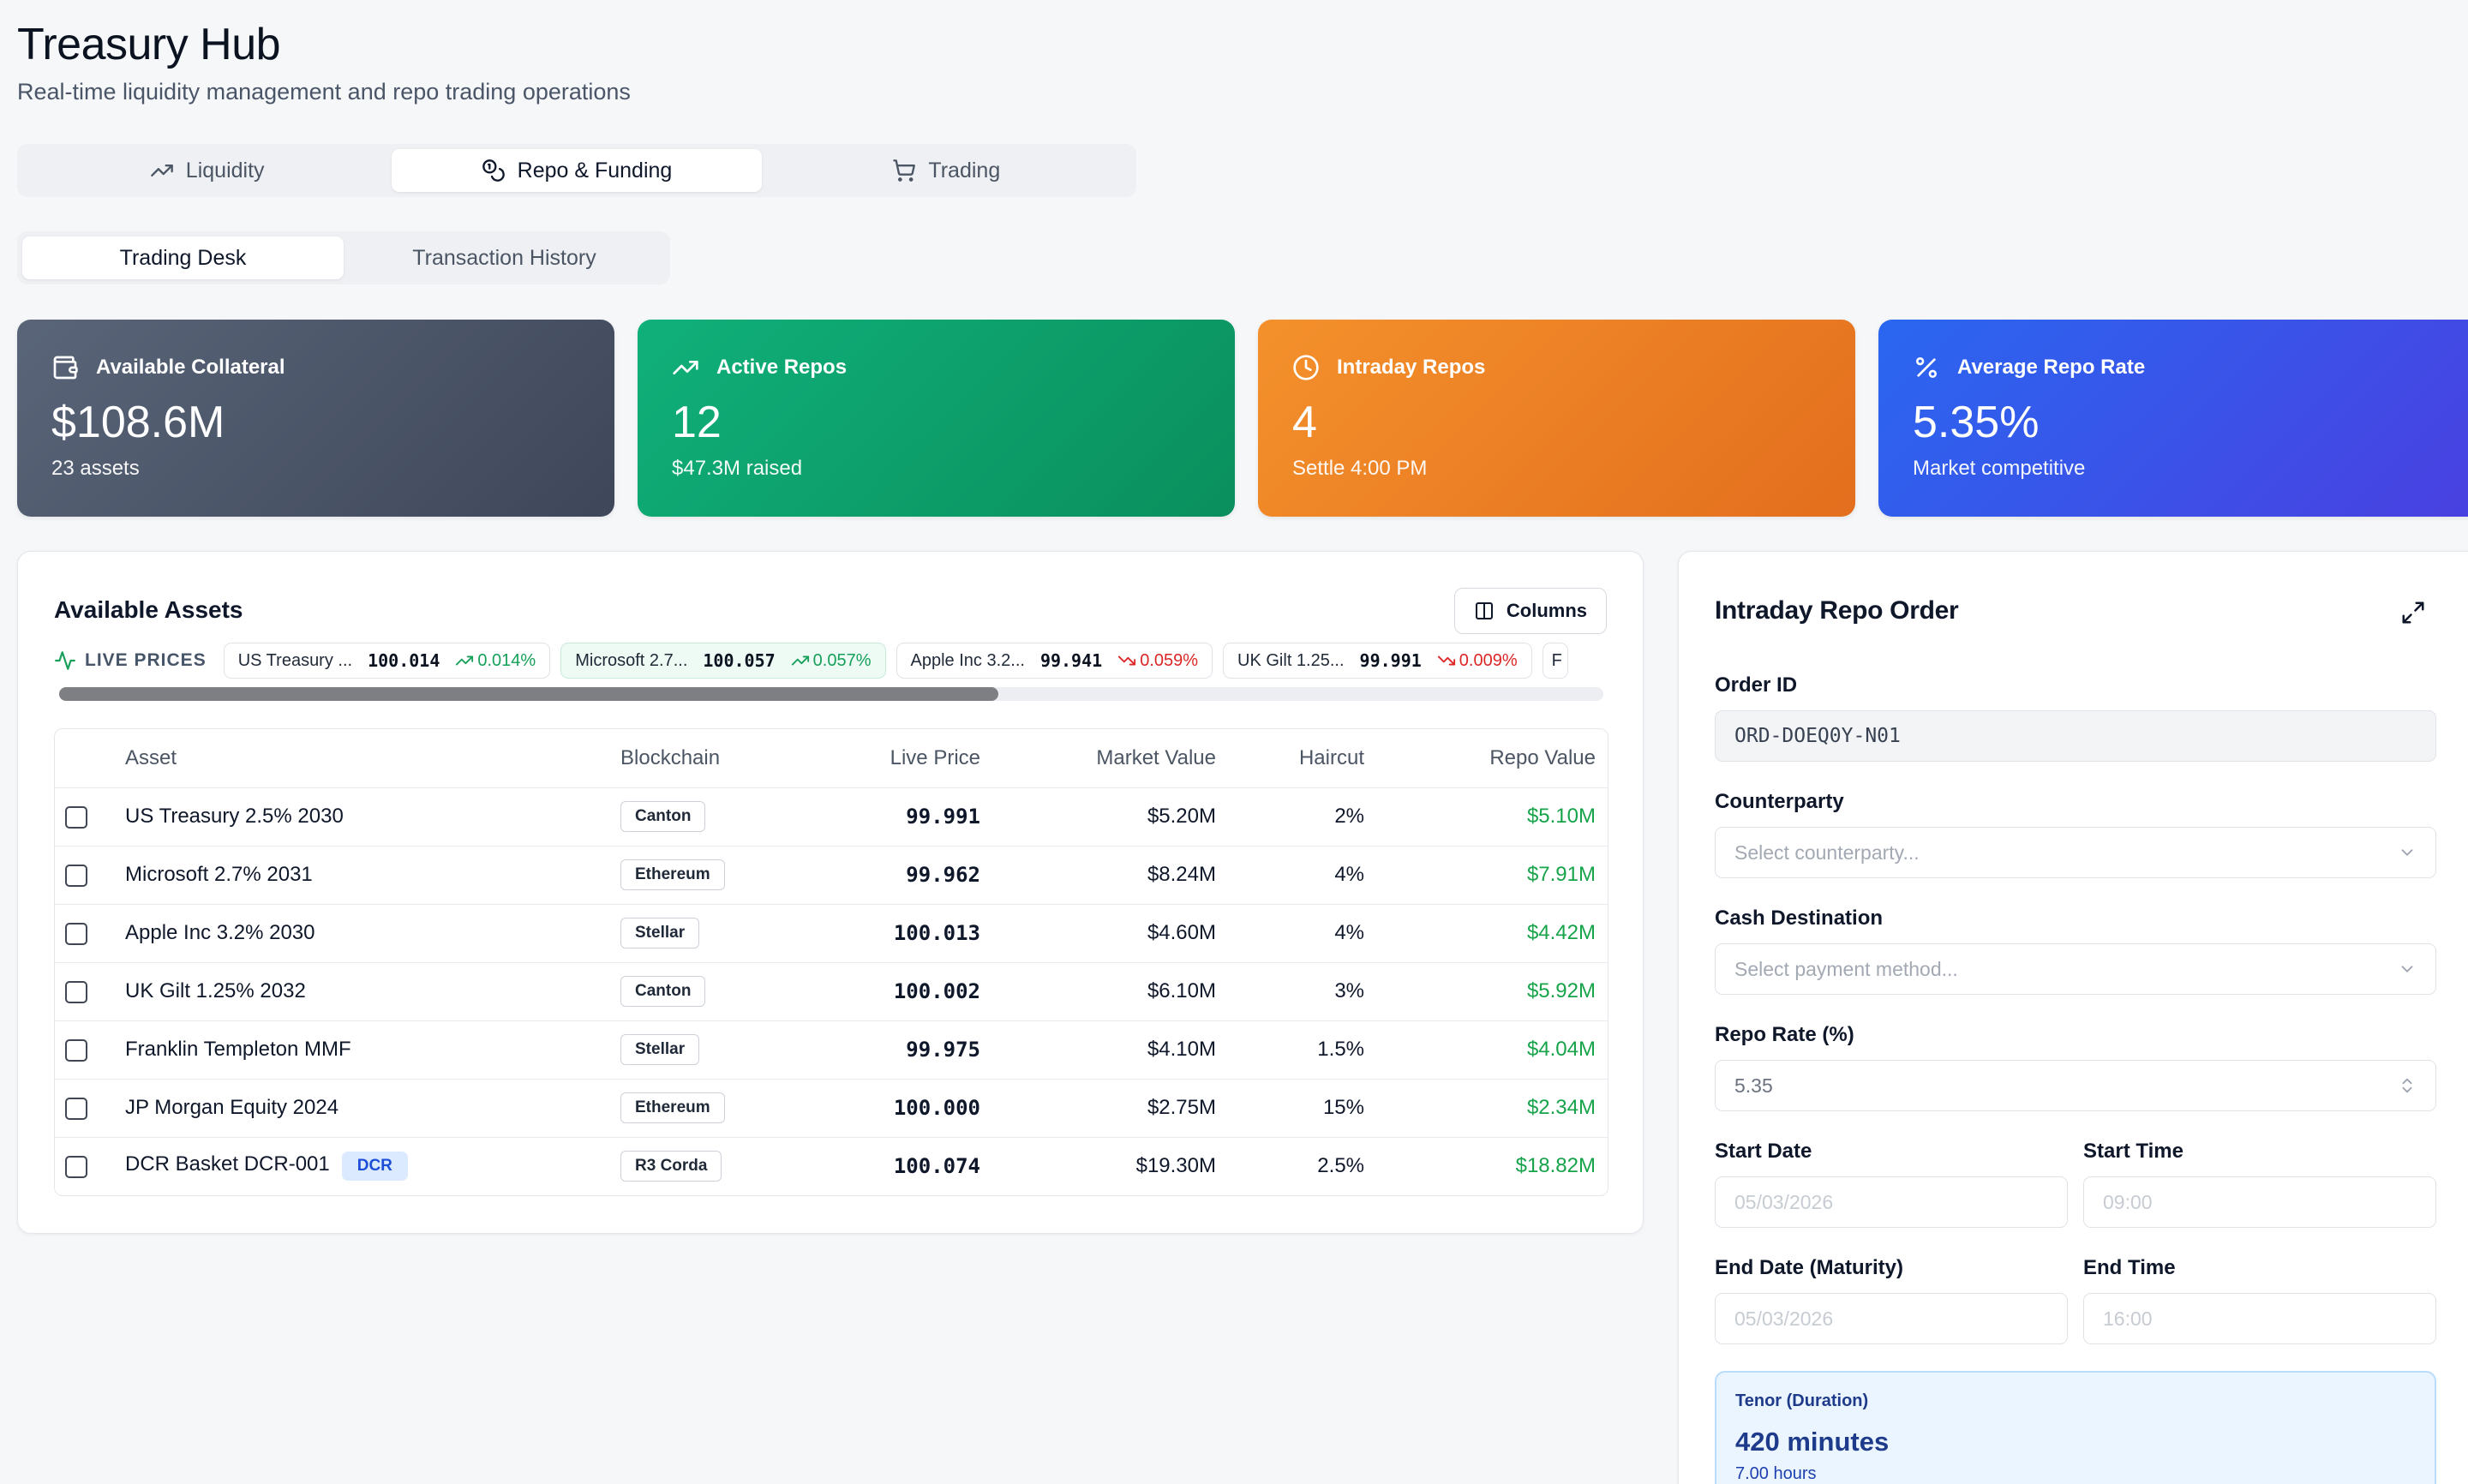 The image size is (2468, 1484). I want to click on start-time-value: 09:00, so click(2128, 1201).